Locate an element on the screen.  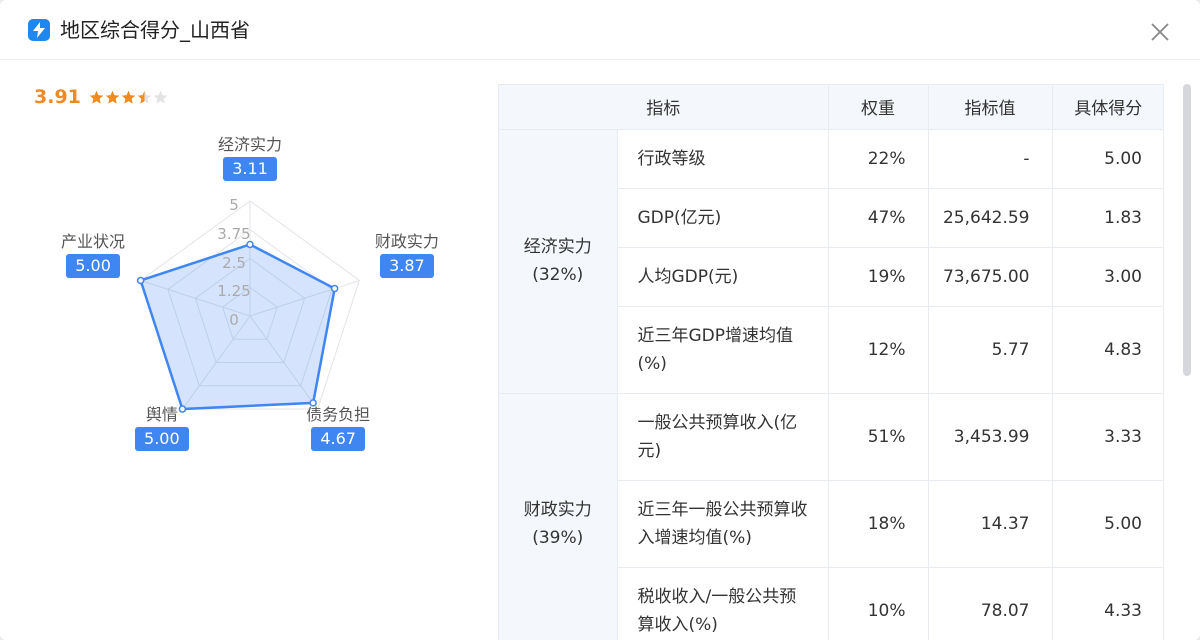
table-row: 税收收入/一般公共预算收入(%) 10% 78.07 4.33 is located at coordinates (831, 603).